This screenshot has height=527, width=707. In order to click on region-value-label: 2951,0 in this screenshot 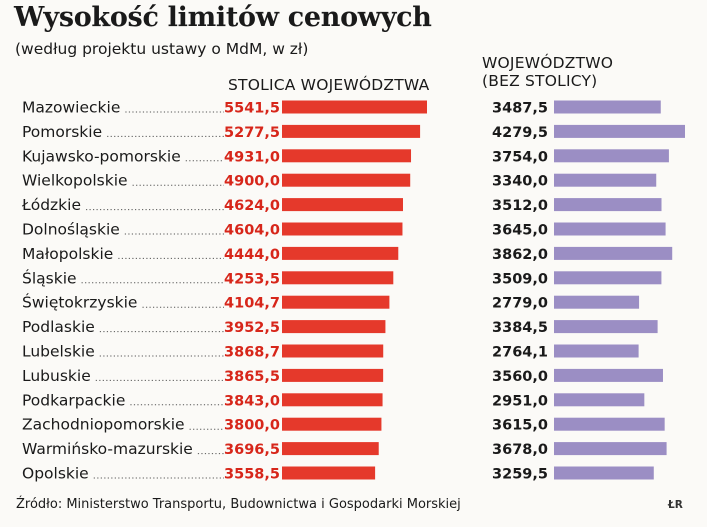, I will do `click(520, 401)`.